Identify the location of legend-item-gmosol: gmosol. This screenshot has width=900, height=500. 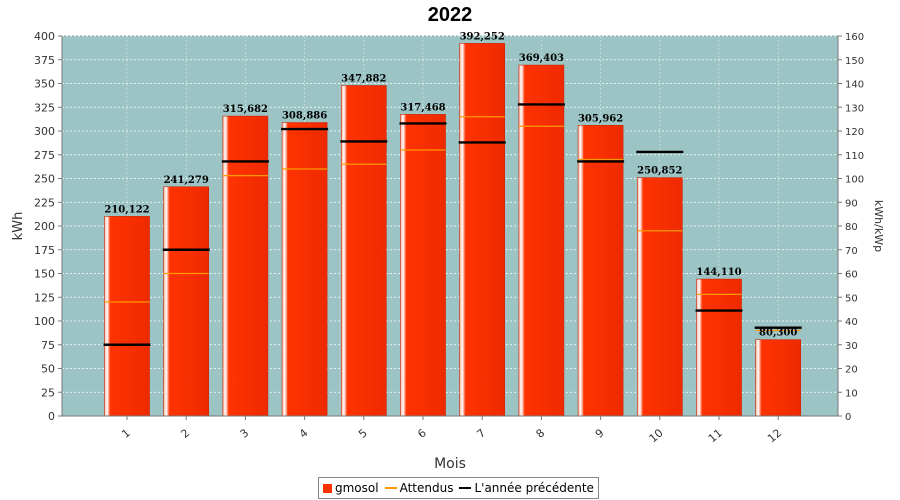
(351, 488).